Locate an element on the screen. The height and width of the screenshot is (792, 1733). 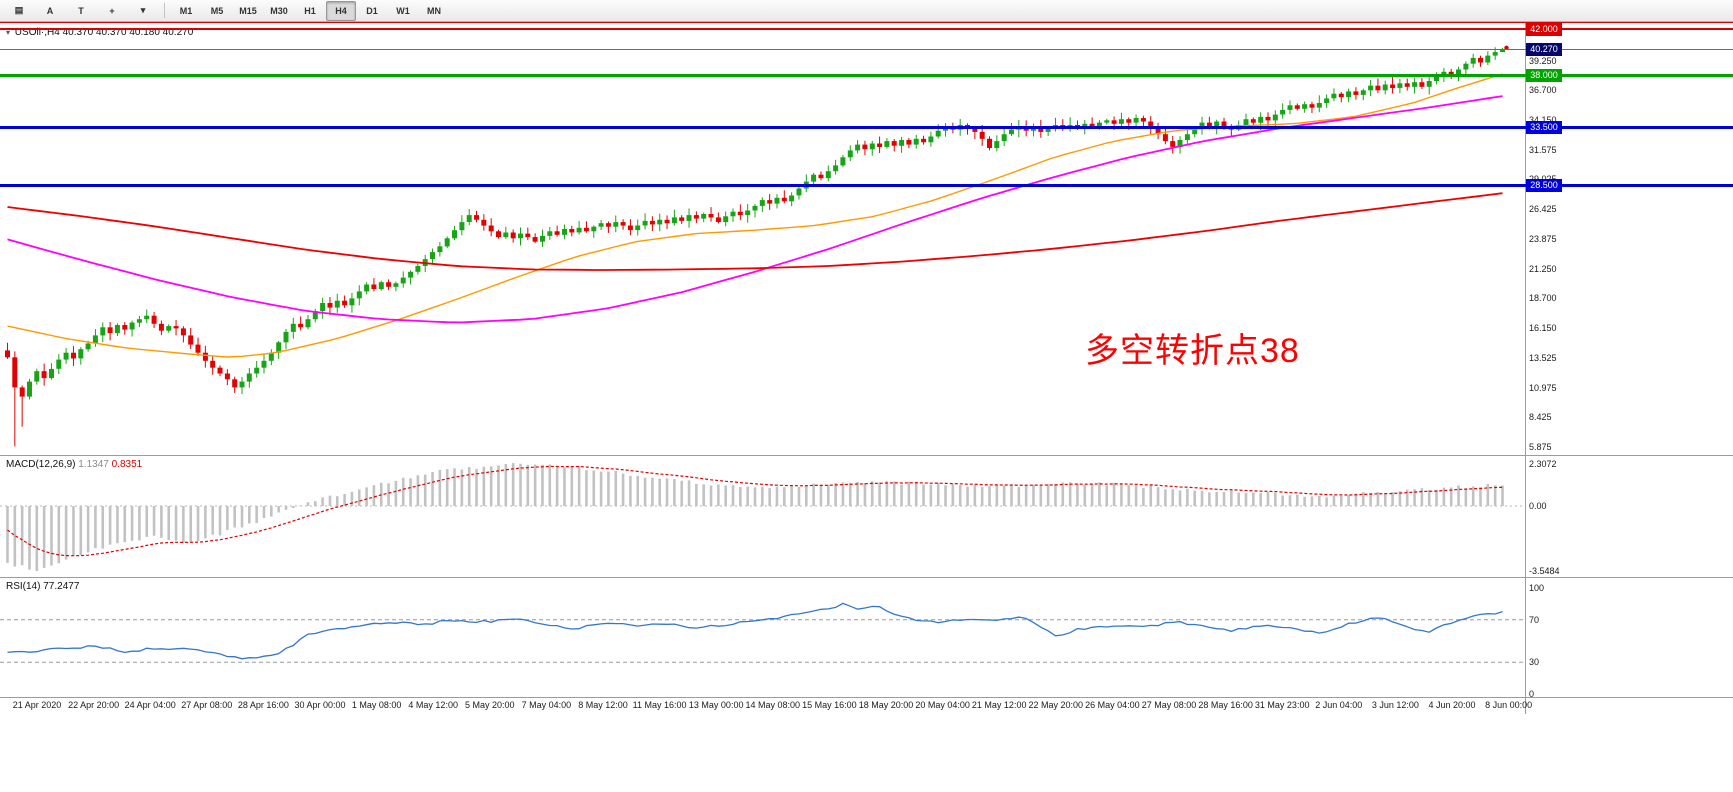
price-badge-33.500: 33.500 is located at coordinates (1544, 127).